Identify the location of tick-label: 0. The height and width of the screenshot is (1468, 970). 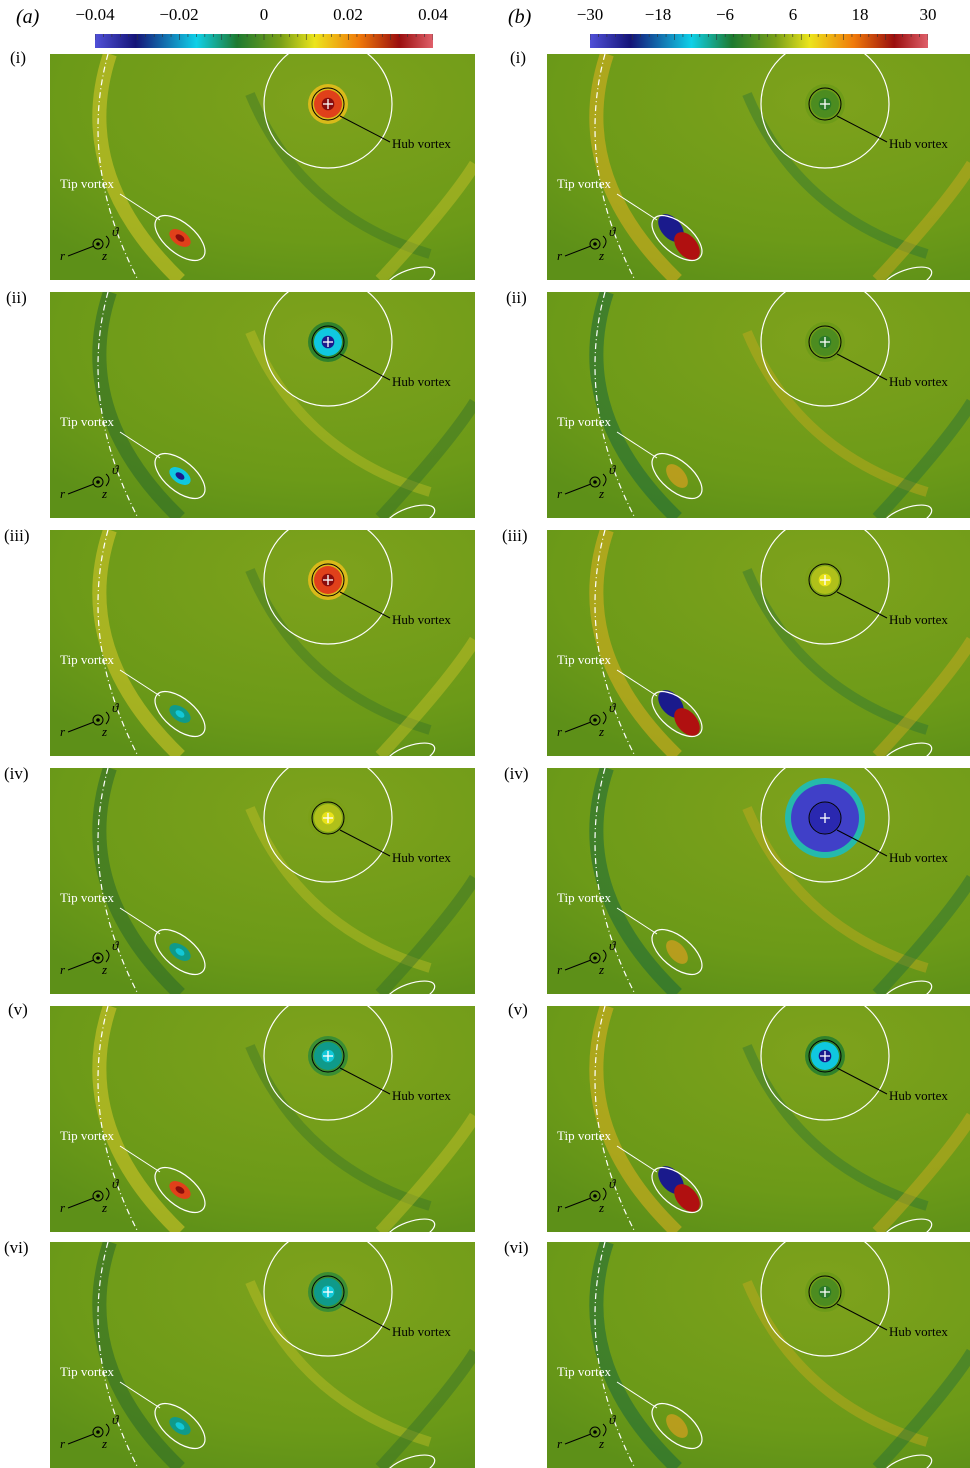
(264, 14).